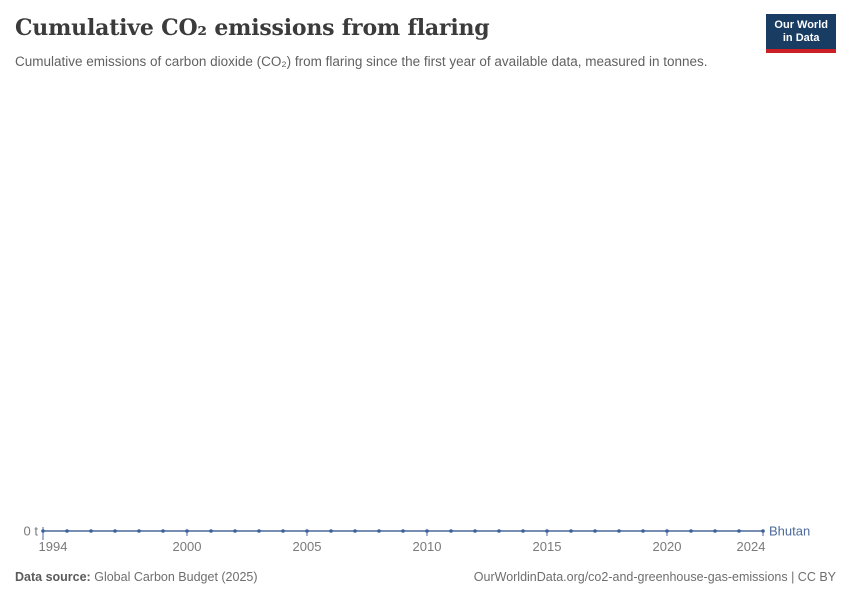  Describe the element at coordinates (547, 546) in the screenshot. I see `x-axis-label: 2015` at that location.